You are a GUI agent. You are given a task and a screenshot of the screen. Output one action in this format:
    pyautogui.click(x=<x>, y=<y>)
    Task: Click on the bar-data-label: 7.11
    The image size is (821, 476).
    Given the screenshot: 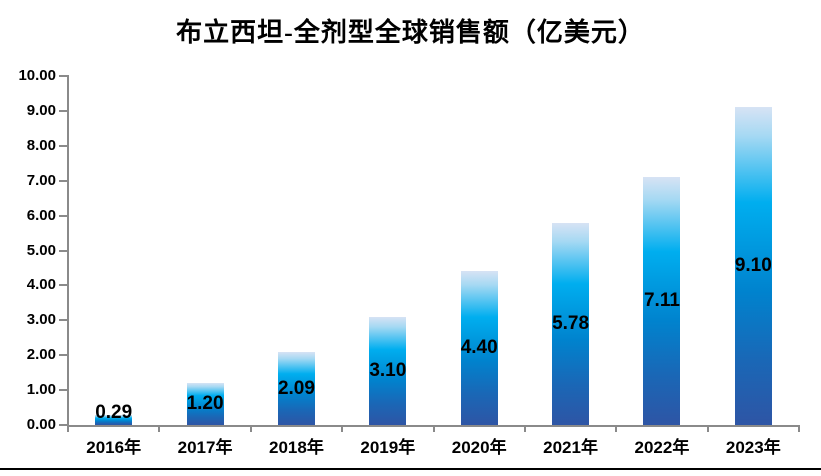 What is the action you would take?
    pyautogui.click(x=661, y=300)
    